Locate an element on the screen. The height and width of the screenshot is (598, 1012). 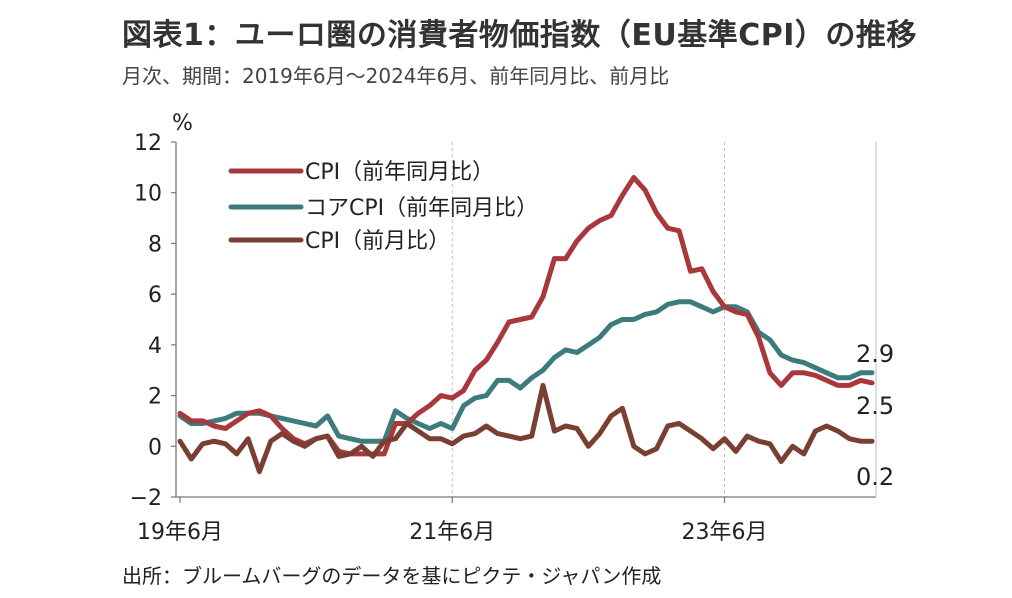
y-tick-label: 6 is located at coordinates (155, 295).